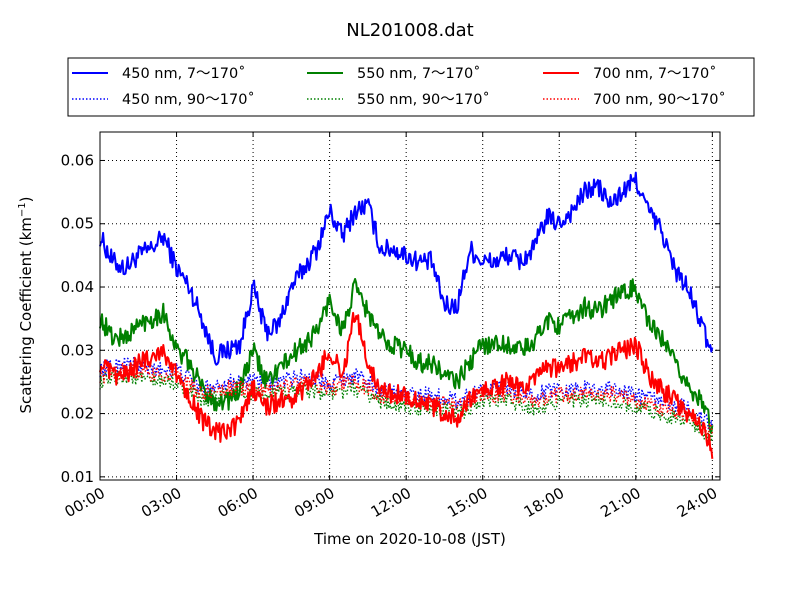  I want to click on legend-label: 450 nm, 90～170˚, so click(188, 99).